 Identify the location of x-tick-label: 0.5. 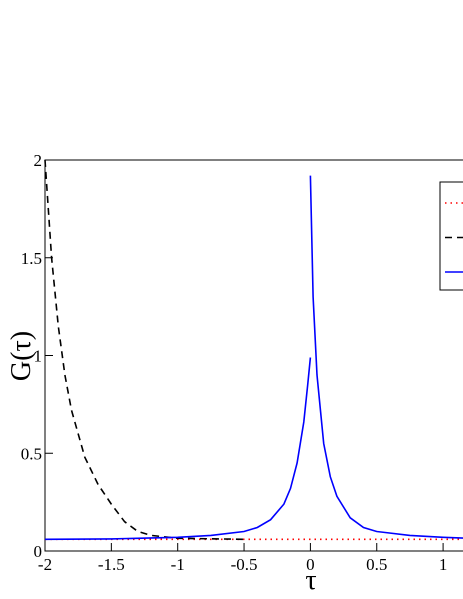
(376, 564).